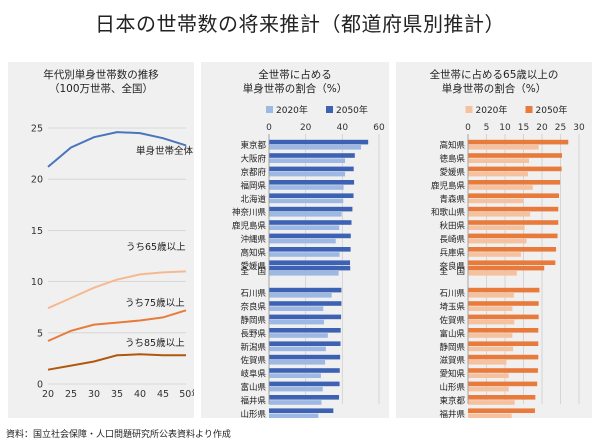 This screenshot has width=600, height=445. What do you see at coordinates (253, 239) in the screenshot?
I see `category-label: 沖縄県` at bounding box center [253, 239].